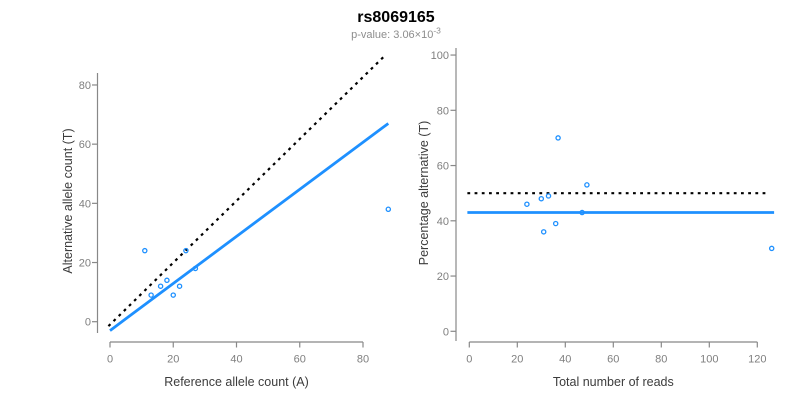  Describe the element at coordinates (621, 193) in the screenshot. I see `right-series` at that location.